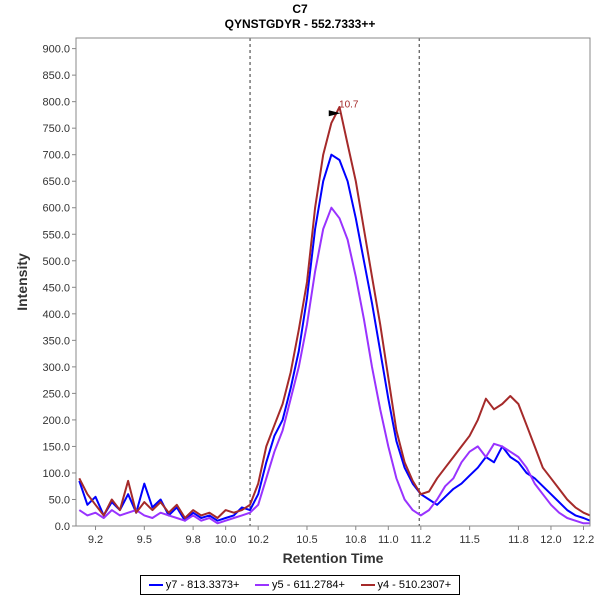 The height and width of the screenshot is (600, 600). I want to click on x-tick-label: 9.8, so click(192, 540).